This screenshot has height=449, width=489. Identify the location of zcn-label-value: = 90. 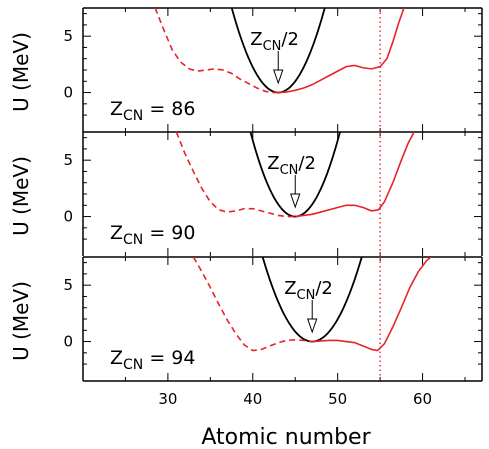
(169, 233).